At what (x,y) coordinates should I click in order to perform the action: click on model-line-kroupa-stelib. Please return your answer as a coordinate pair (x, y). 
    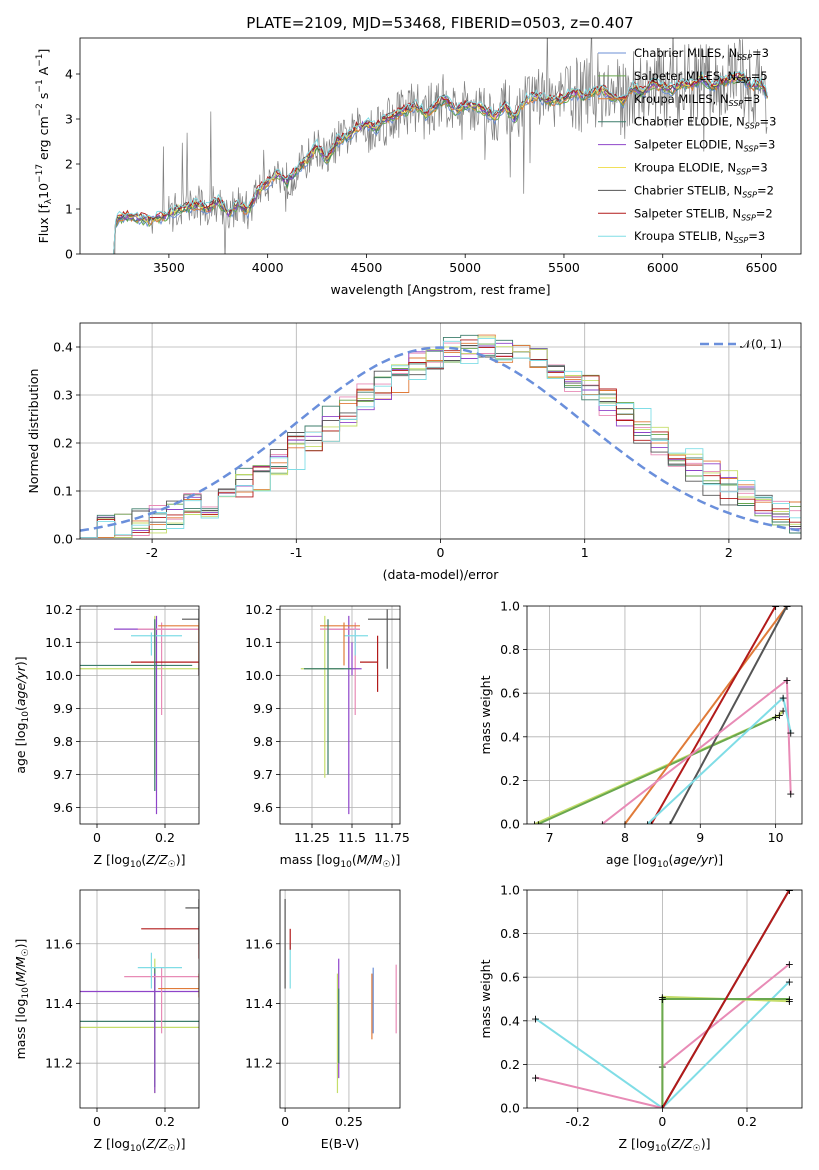
    Looking at the image, I should click on (440, 162).